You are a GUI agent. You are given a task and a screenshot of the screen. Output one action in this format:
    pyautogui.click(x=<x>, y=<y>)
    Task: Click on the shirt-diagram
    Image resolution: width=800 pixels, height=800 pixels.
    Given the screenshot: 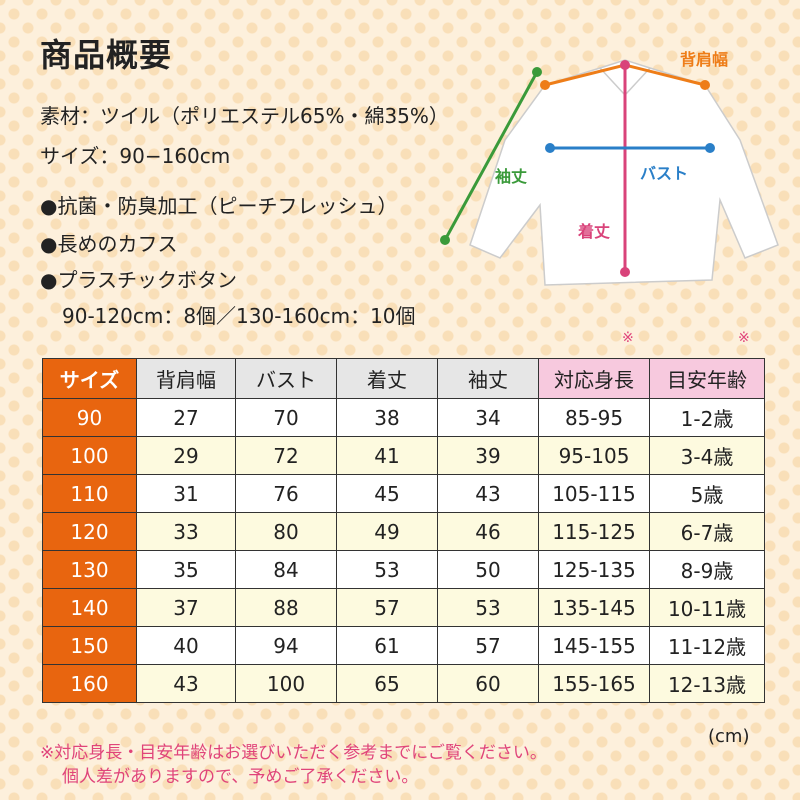 What is the action you would take?
    pyautogui.click(x=609, y=172)
    